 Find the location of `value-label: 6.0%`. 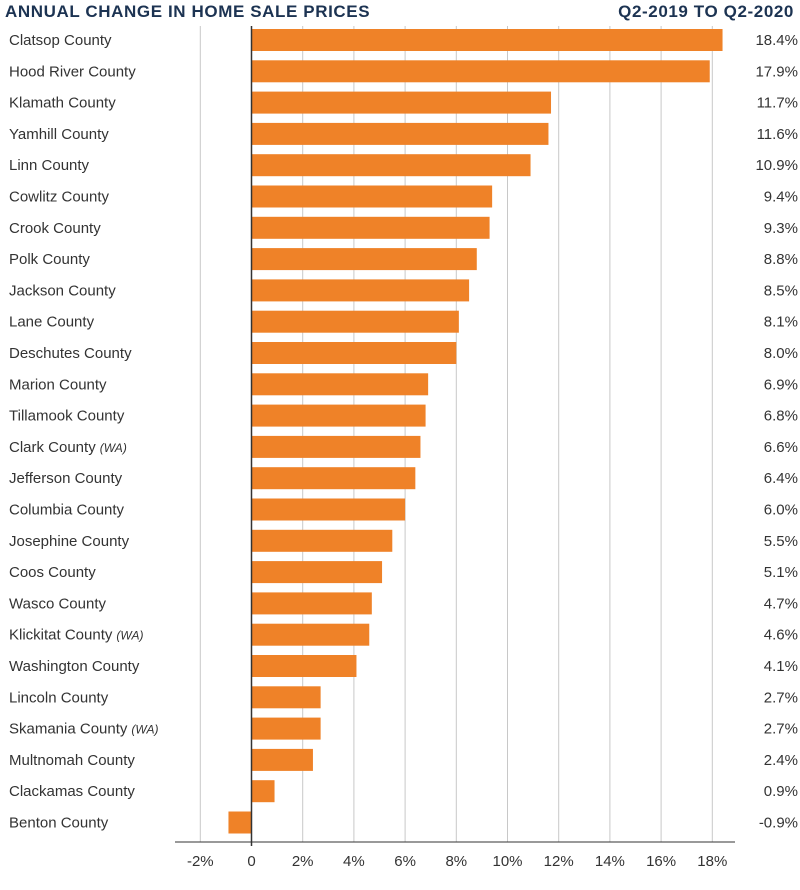

value-label: 6.0% is located at coordinates (781, 510).